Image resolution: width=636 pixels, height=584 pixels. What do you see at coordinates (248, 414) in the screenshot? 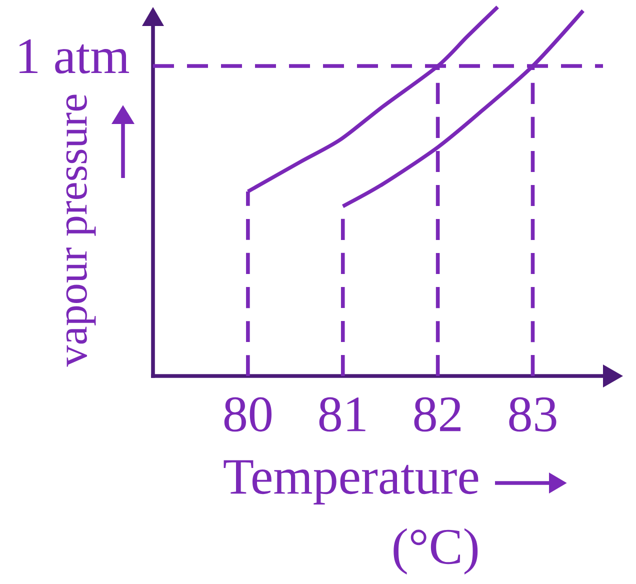
I see `x-tick-label: 80` at bounding box center [248, 414].